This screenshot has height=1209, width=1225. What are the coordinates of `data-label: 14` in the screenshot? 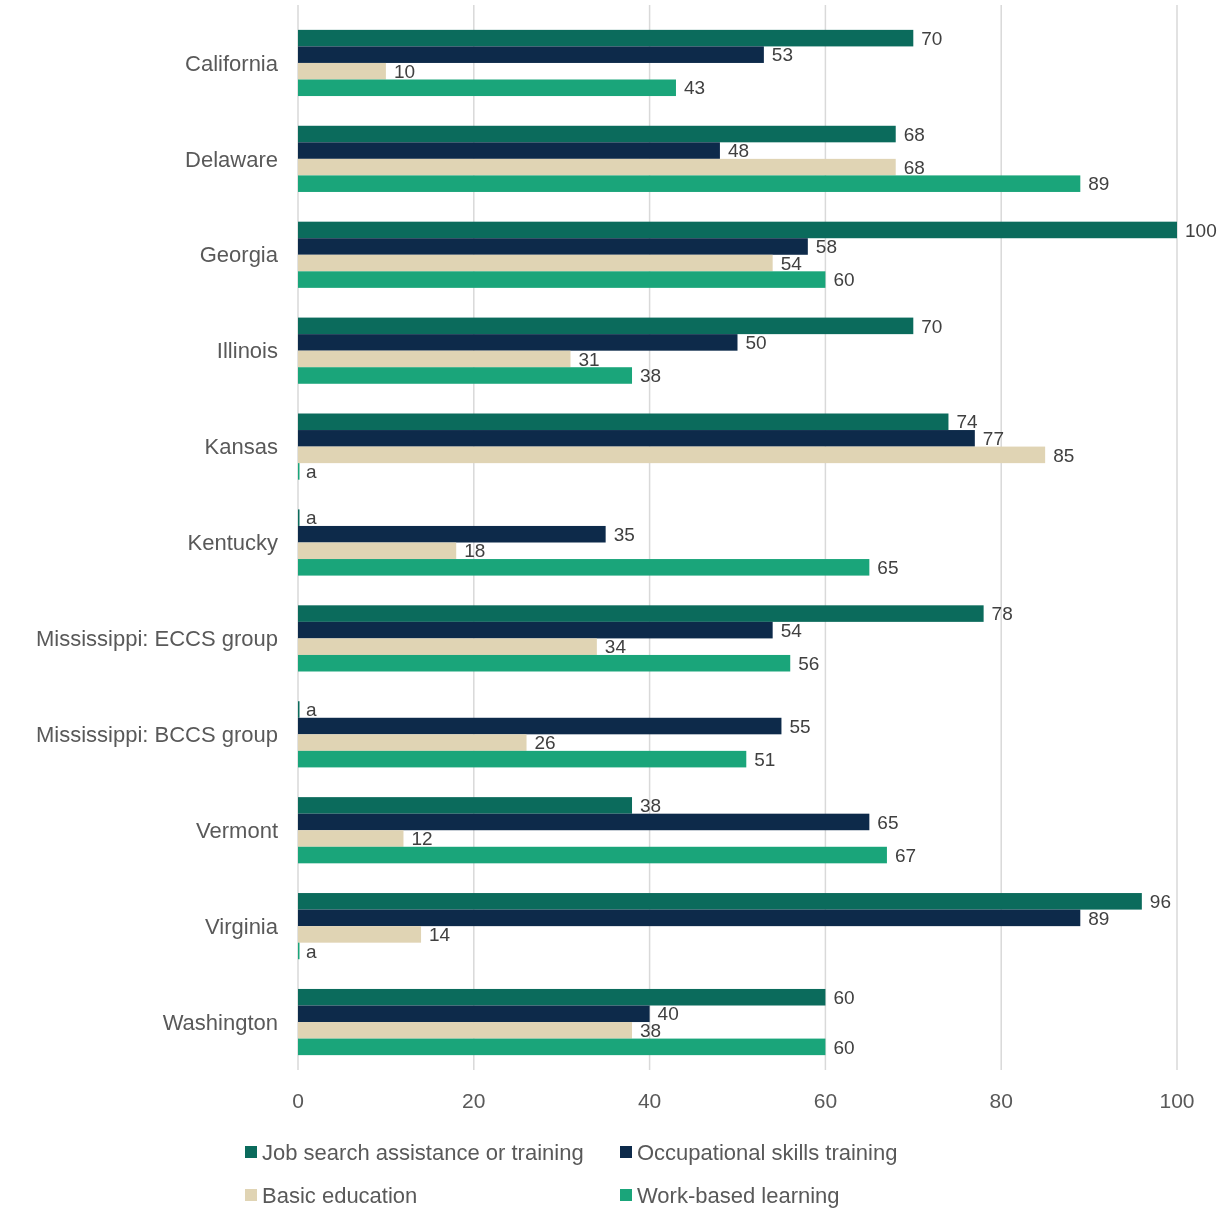 It's located at (440, 935).